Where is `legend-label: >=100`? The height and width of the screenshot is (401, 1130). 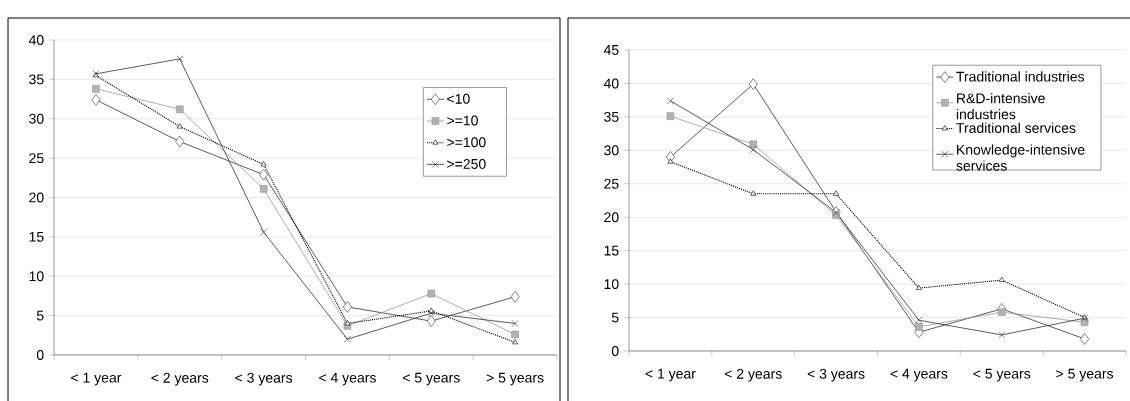 legend-label: >=100 is located at coordinates (466, 142).